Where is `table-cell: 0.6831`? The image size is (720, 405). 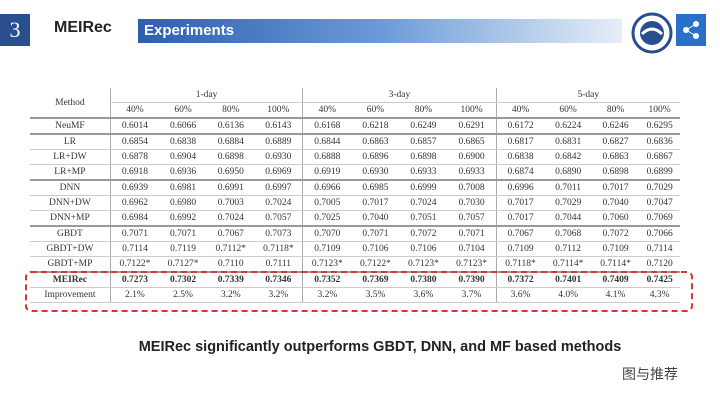 table-cell: 0.6831 is located at coordinates (568, 142).